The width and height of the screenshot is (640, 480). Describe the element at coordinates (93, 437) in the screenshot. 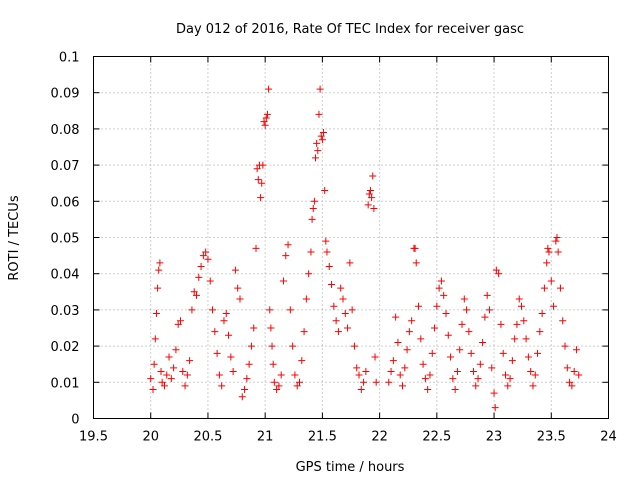

I see `x-tick-label: 19.5` at that location.